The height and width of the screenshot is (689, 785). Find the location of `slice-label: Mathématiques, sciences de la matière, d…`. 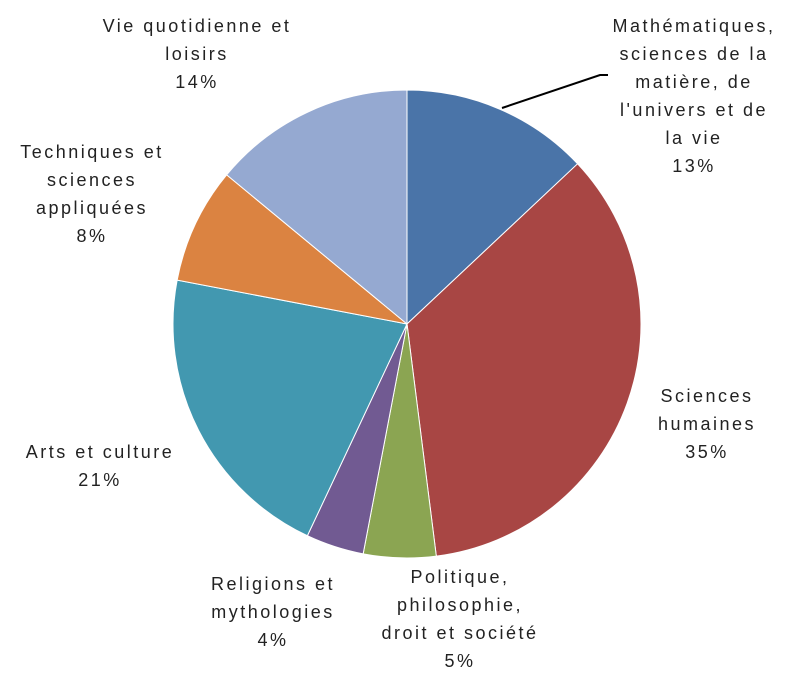

slice-label: Mathématiques, sciences de la matière, d… is located at coordinates (694, 96).